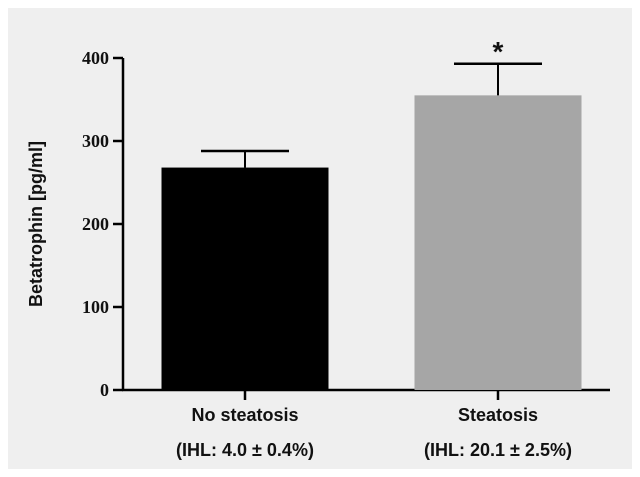  Describe the element at coordinates (104, 390) in the screenshot. I see `y-tick-label: 0` at that location.